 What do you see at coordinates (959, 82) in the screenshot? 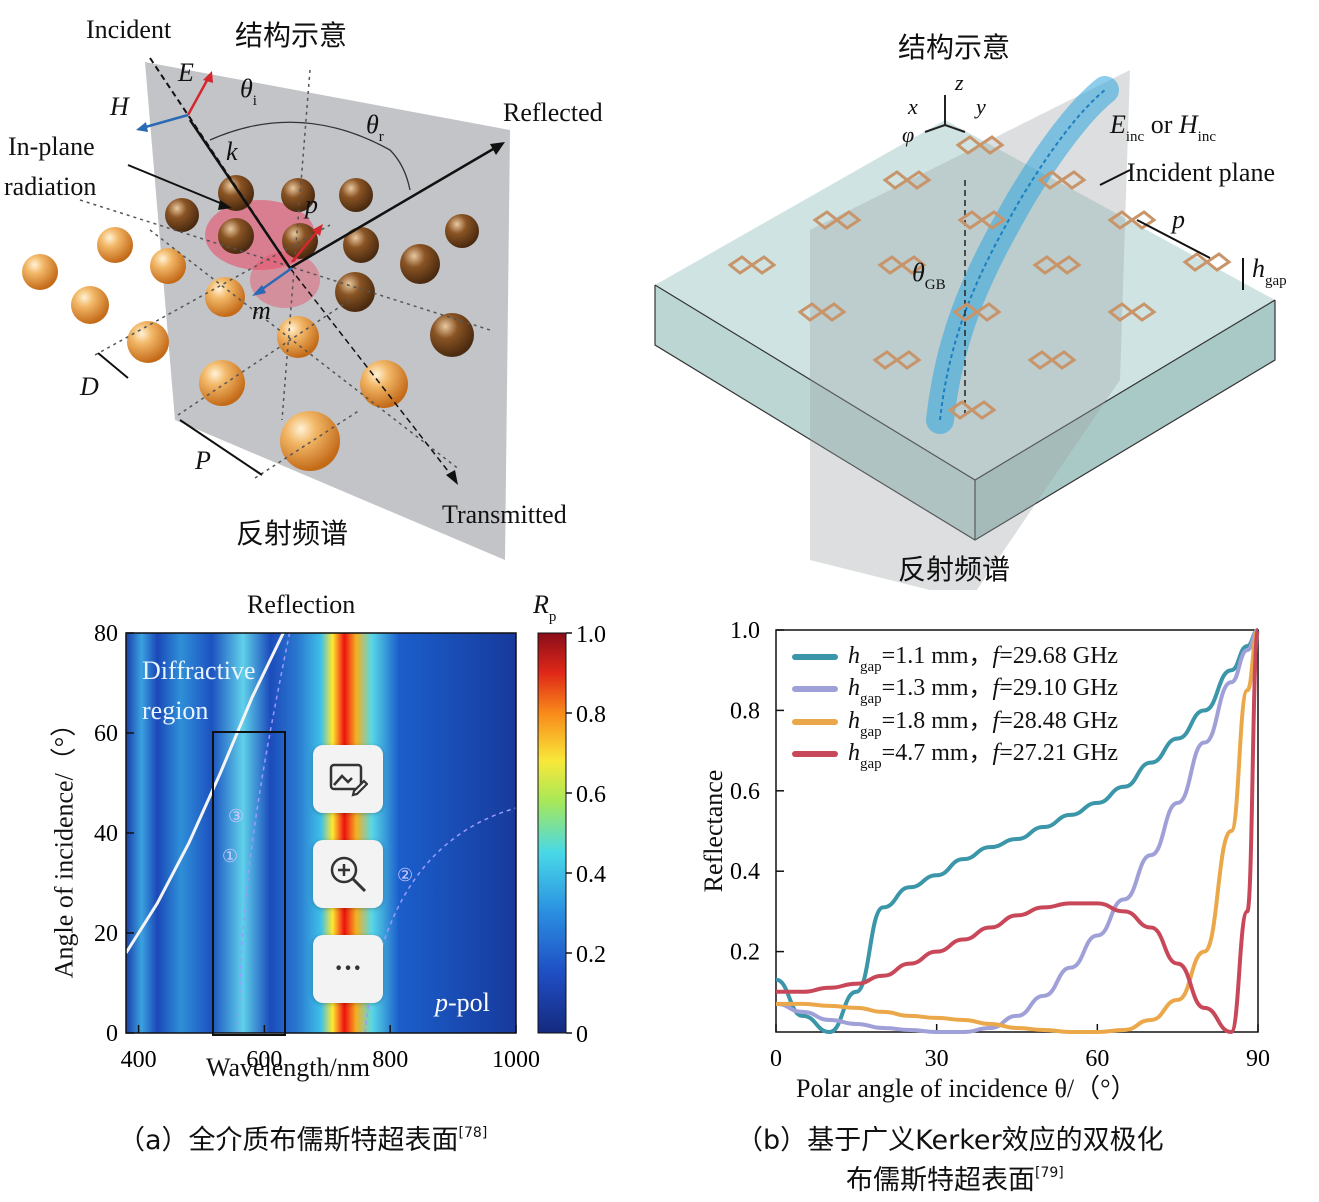
I see `z-axis-label: z` at bounding box center [959, 82].